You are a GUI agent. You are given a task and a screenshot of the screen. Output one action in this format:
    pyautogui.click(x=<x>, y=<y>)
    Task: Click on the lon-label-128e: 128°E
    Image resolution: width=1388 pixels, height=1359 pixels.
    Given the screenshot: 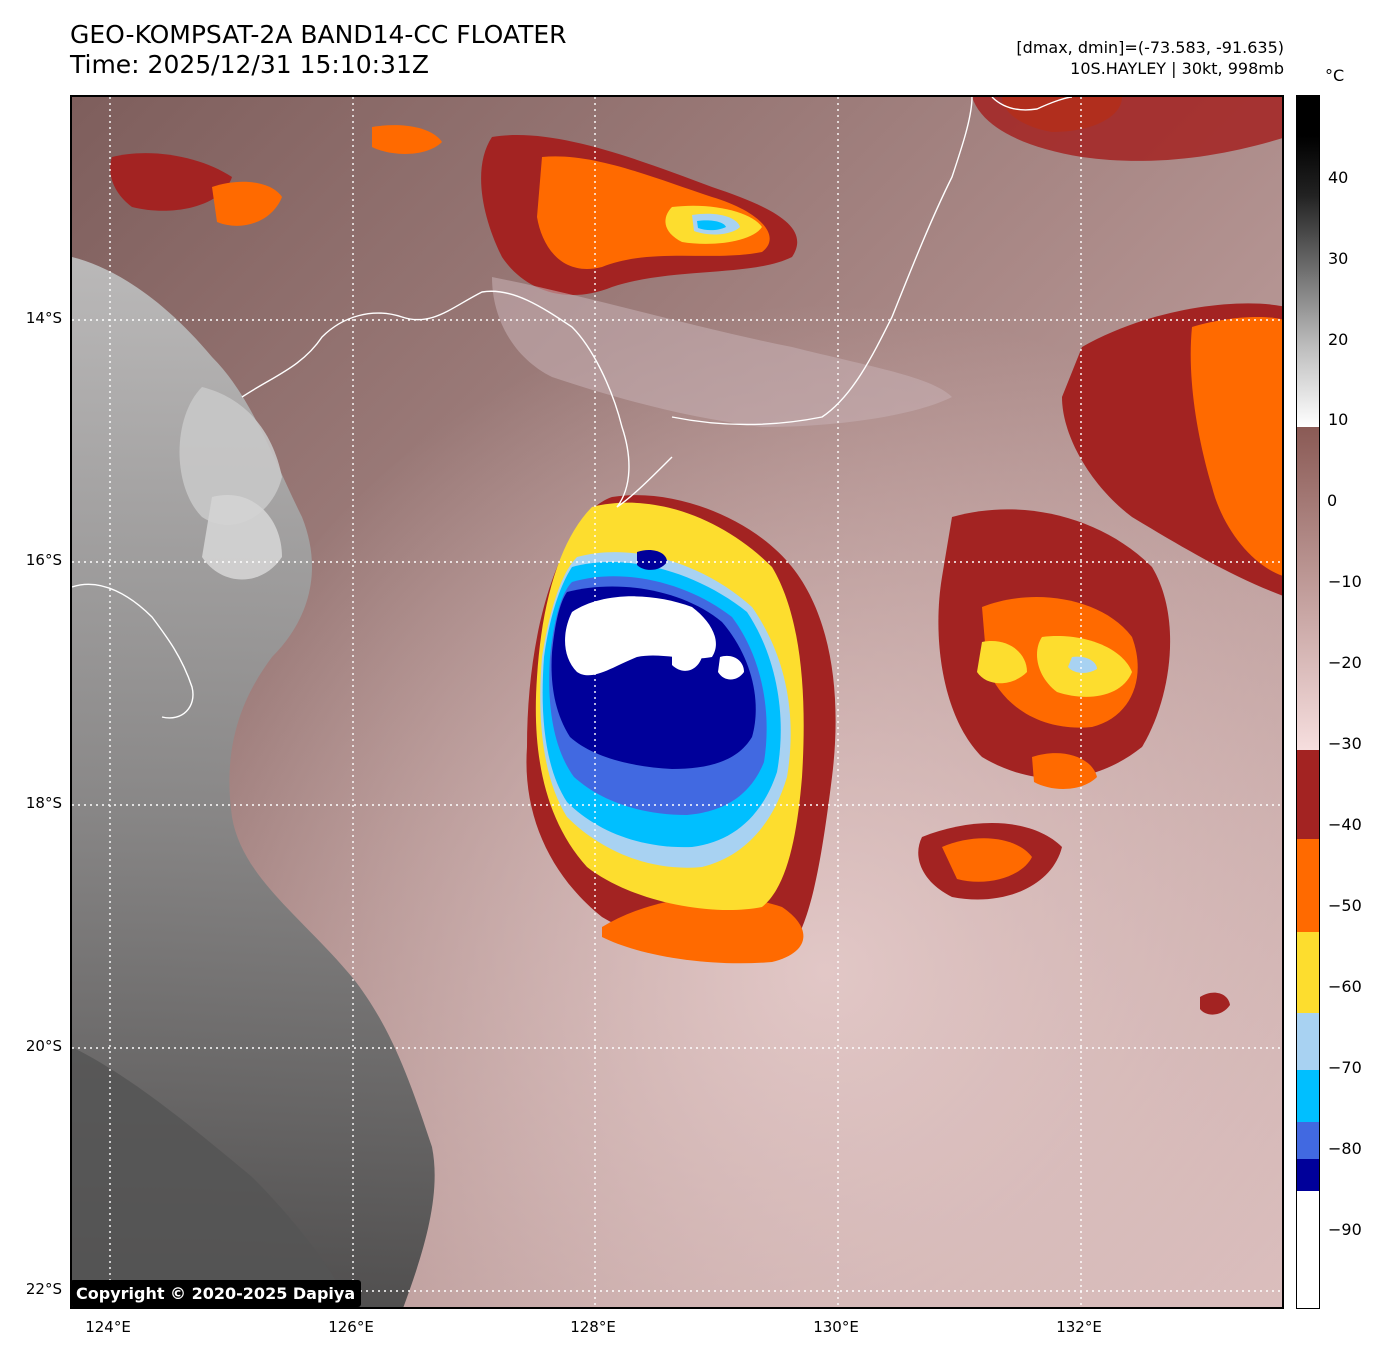 What is the action you would take?
    pyautogui.click(x=593, y=1327)
    